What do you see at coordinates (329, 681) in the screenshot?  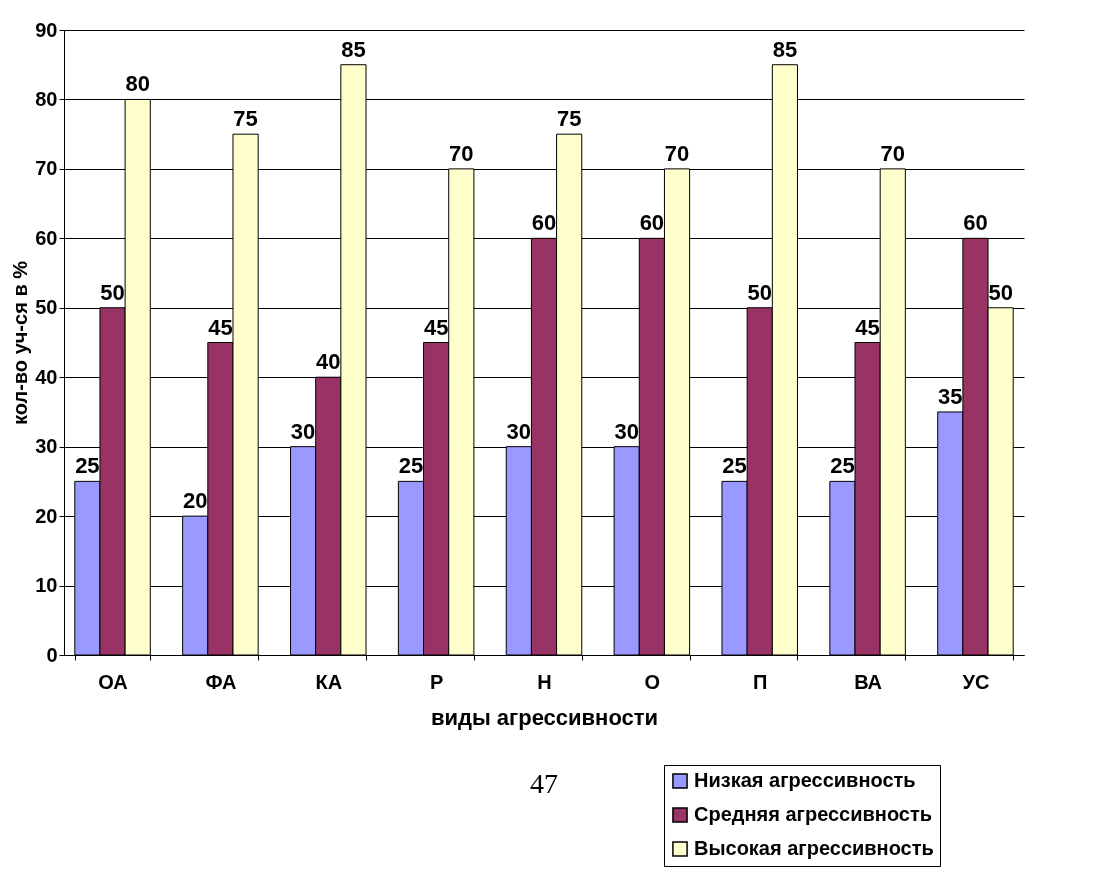 I see `x-tick-label: КА` at bounding box center [329, 681].